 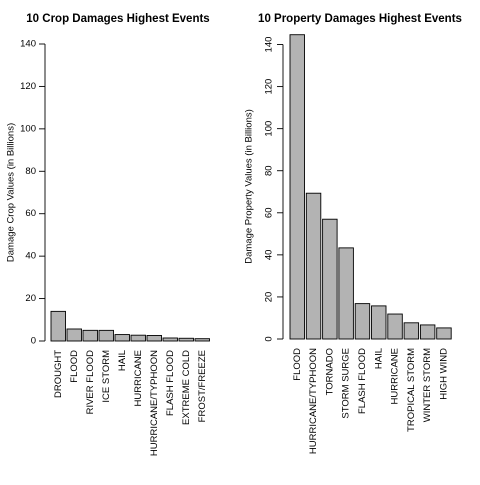 I want to click on x-category-label: ICE STORM, so click(x=106, y=376).